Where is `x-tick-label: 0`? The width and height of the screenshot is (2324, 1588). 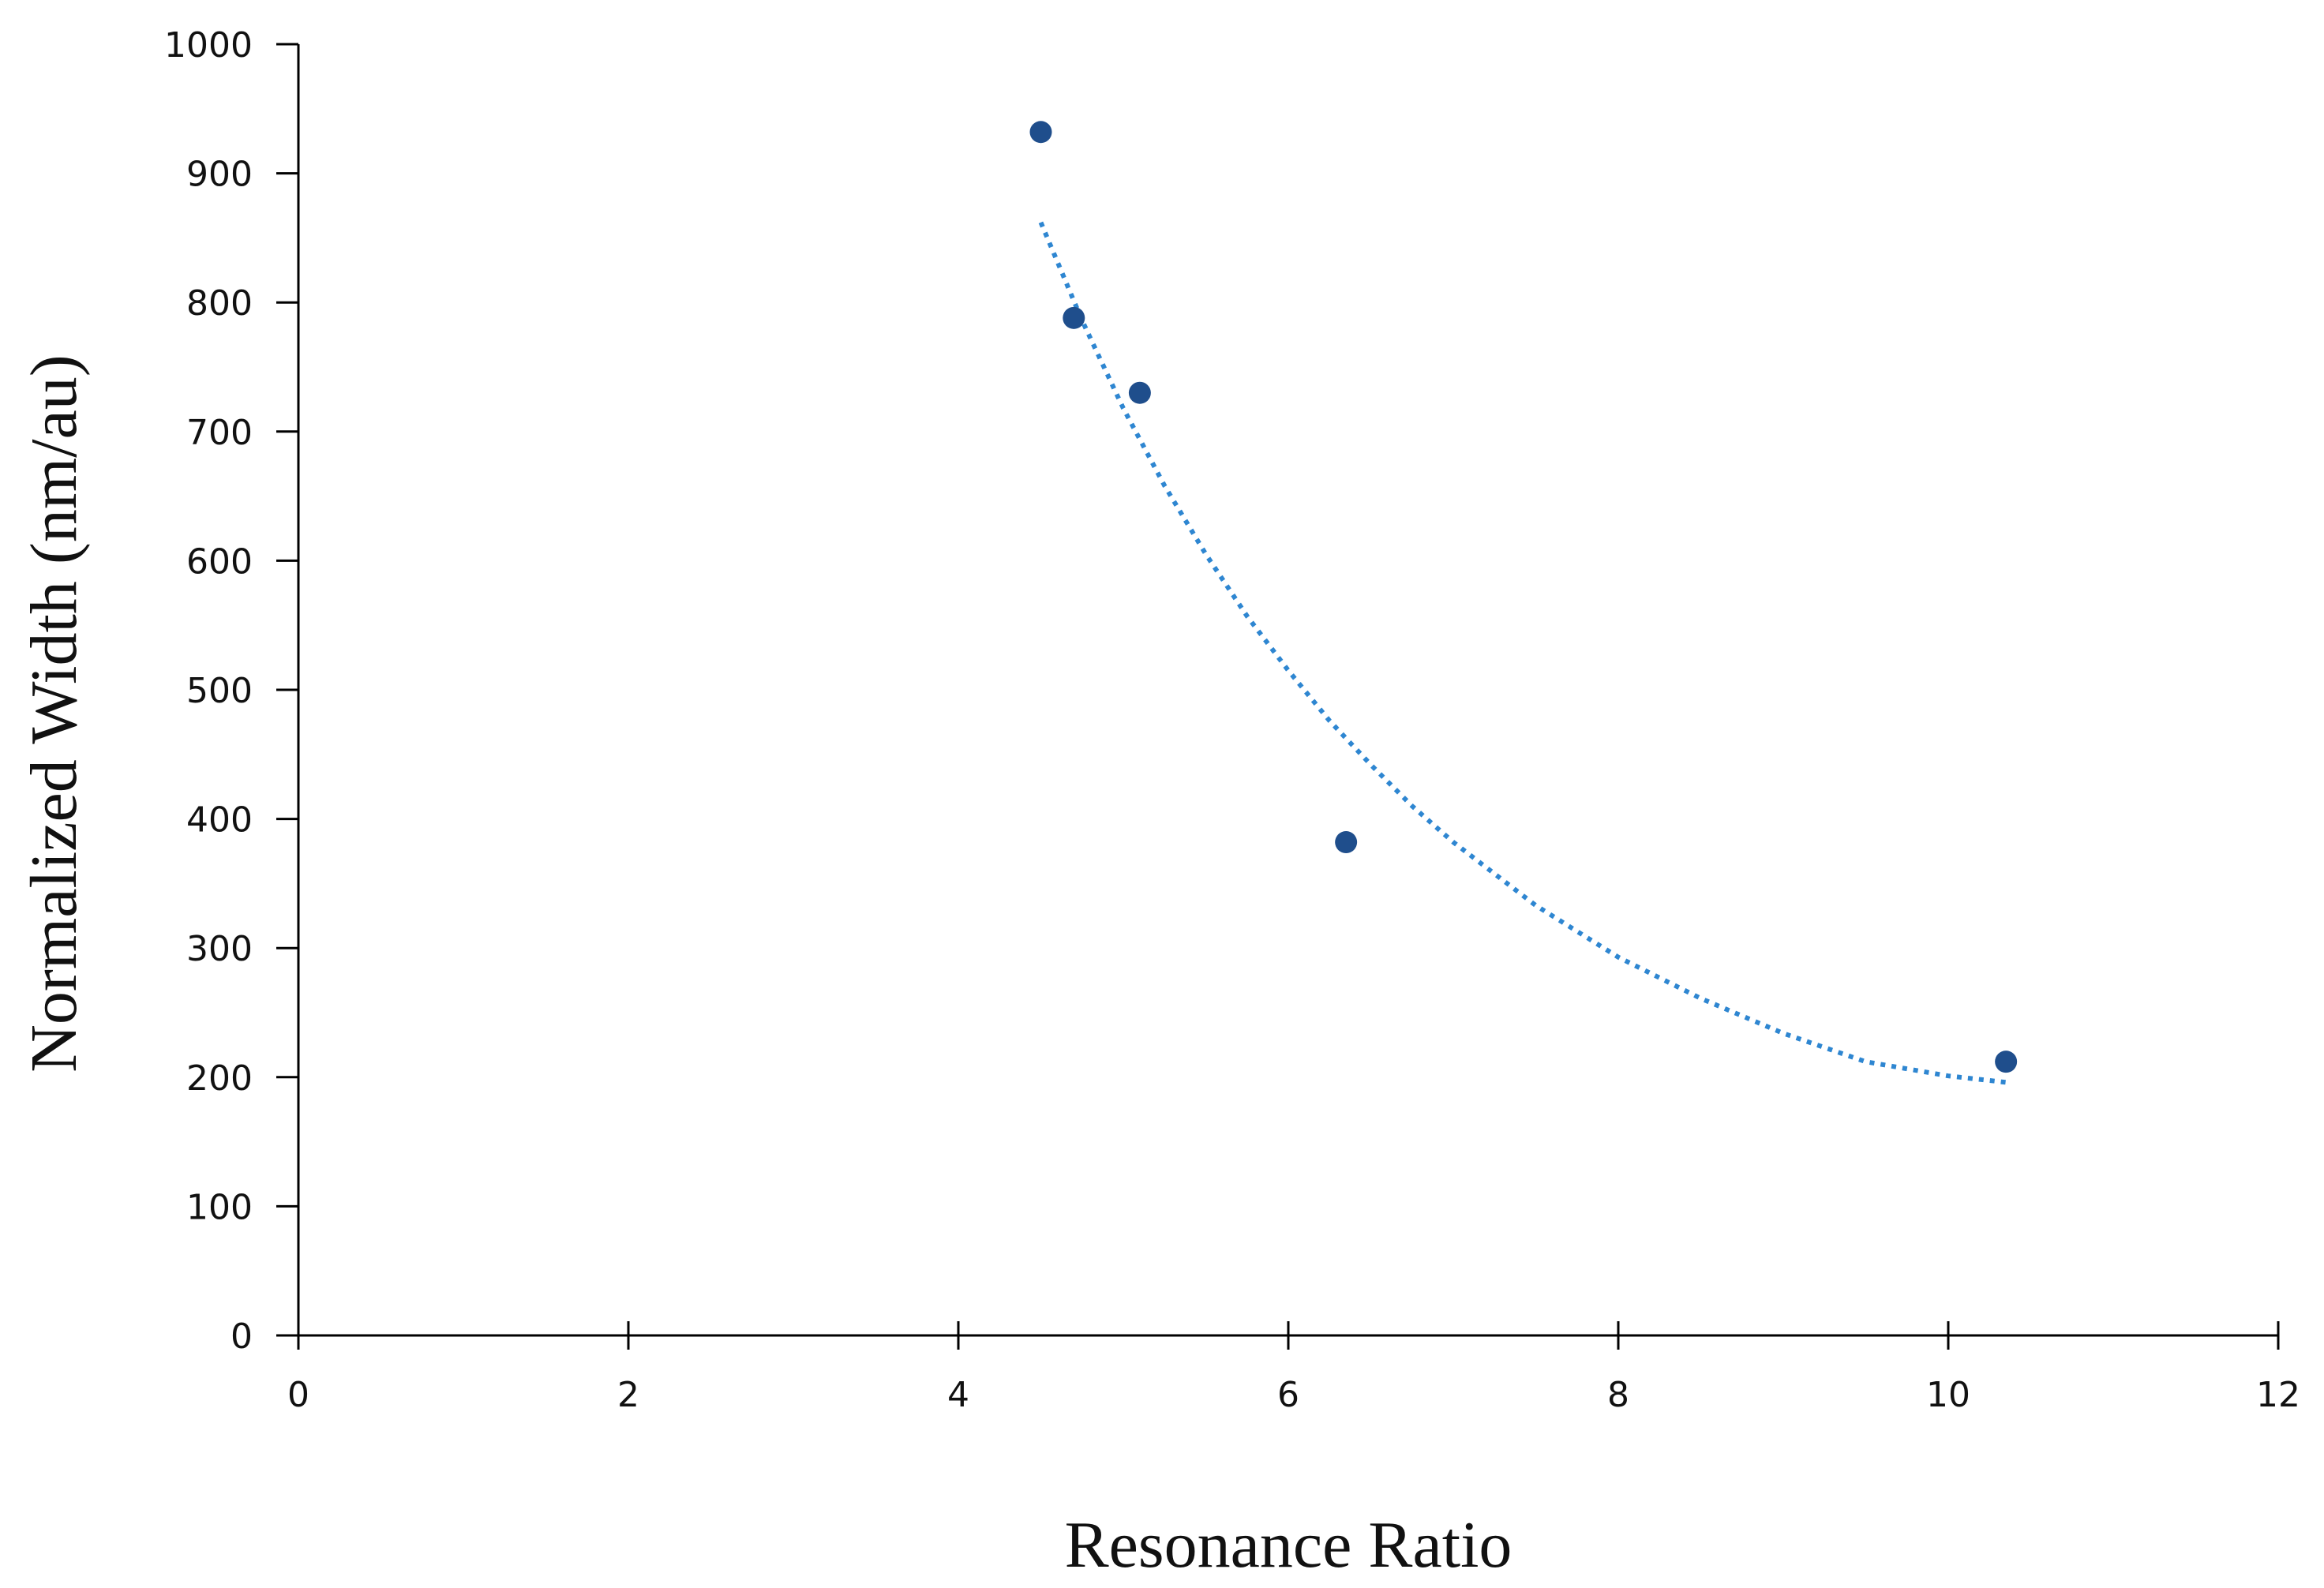 x-tick-label: 0 is located at coordinates (298, 1395).